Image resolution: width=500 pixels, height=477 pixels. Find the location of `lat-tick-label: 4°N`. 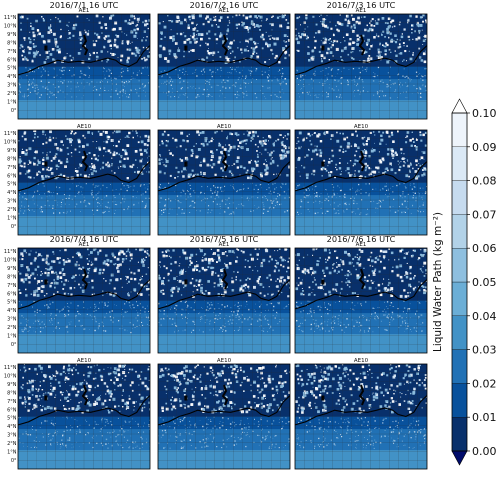

lat-tick-label: 4°N is located at coordinates (12, 311).